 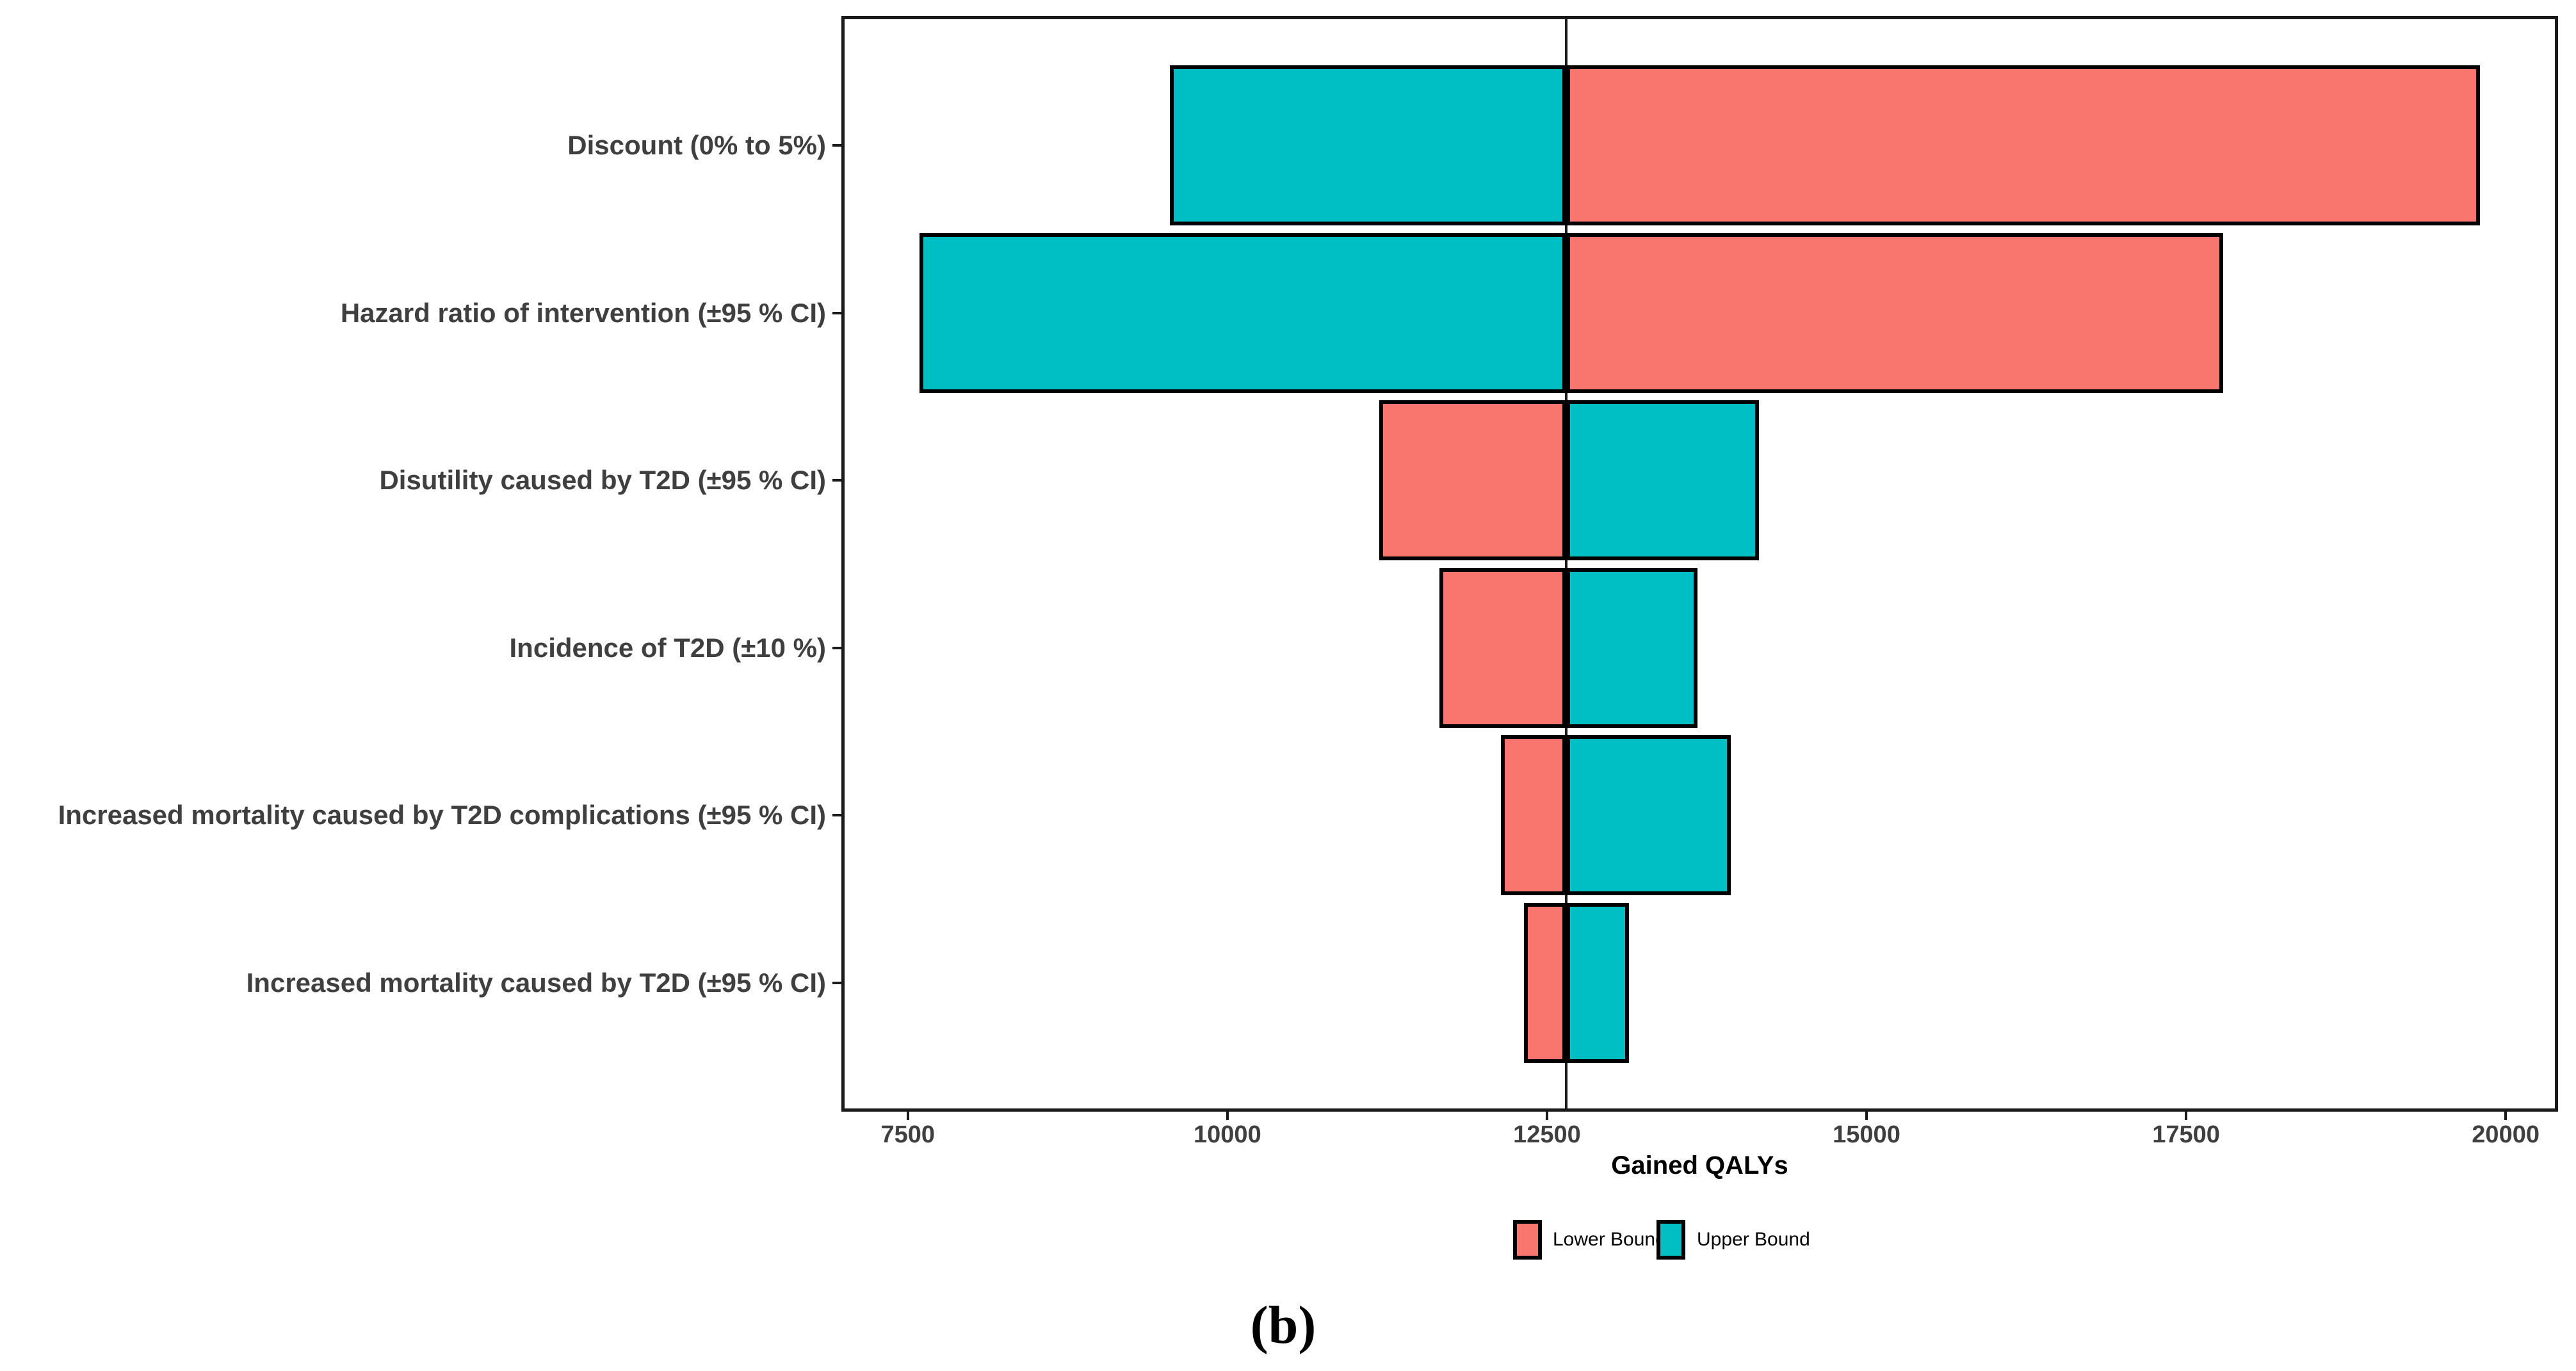 What do you see at coordinates (1283, 1325) in the screenshot?
I see `subfigure-caption: (b)` at bounding box center [1283, 1325].